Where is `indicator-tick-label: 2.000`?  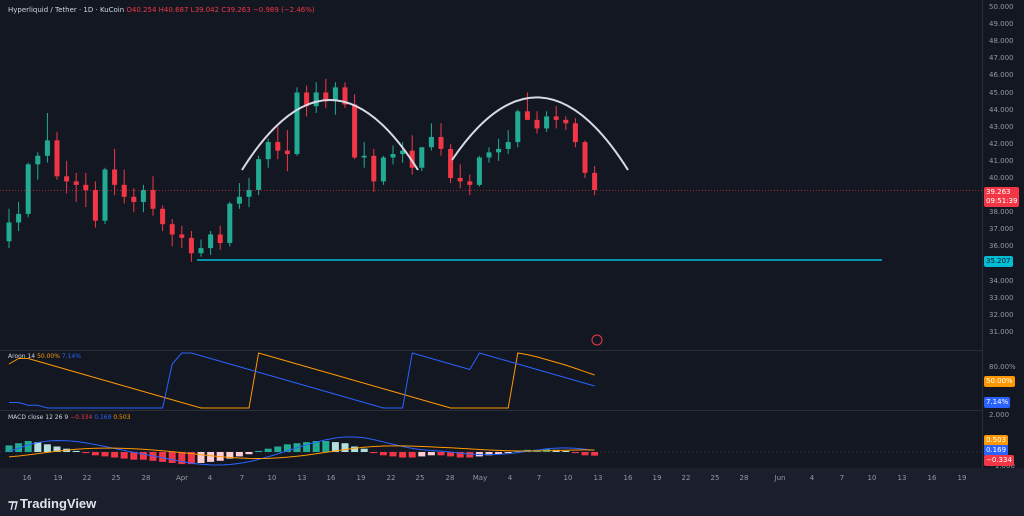
indicator-tick-label: 2.000 is located at coordinates (999, 415).